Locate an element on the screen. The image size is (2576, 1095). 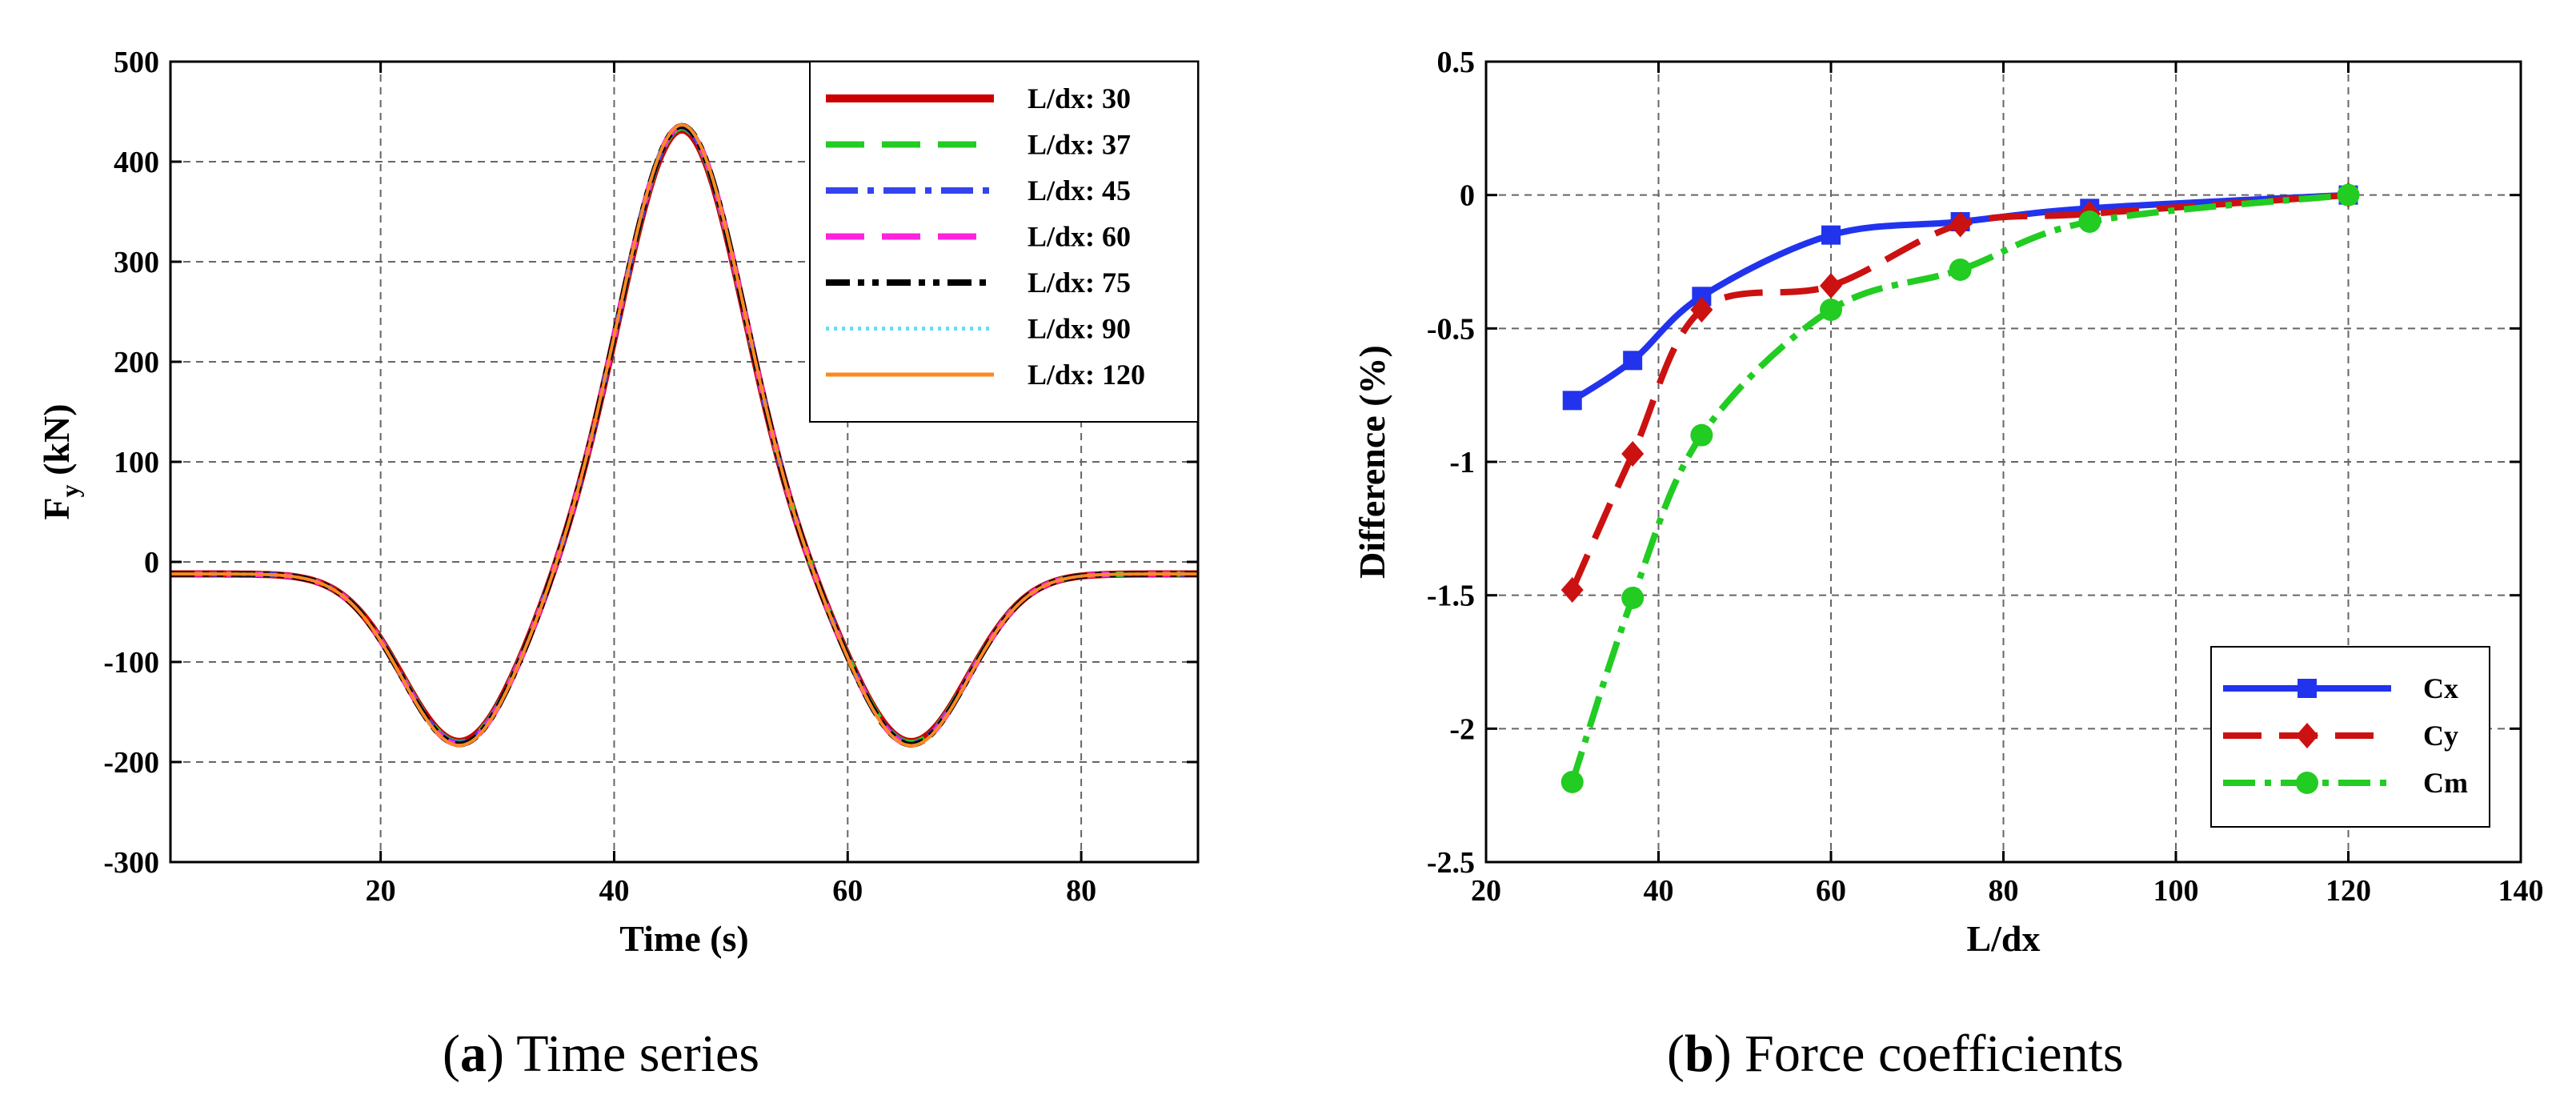
y-tick-label-4: 100 is located at coordinates (136, 462).